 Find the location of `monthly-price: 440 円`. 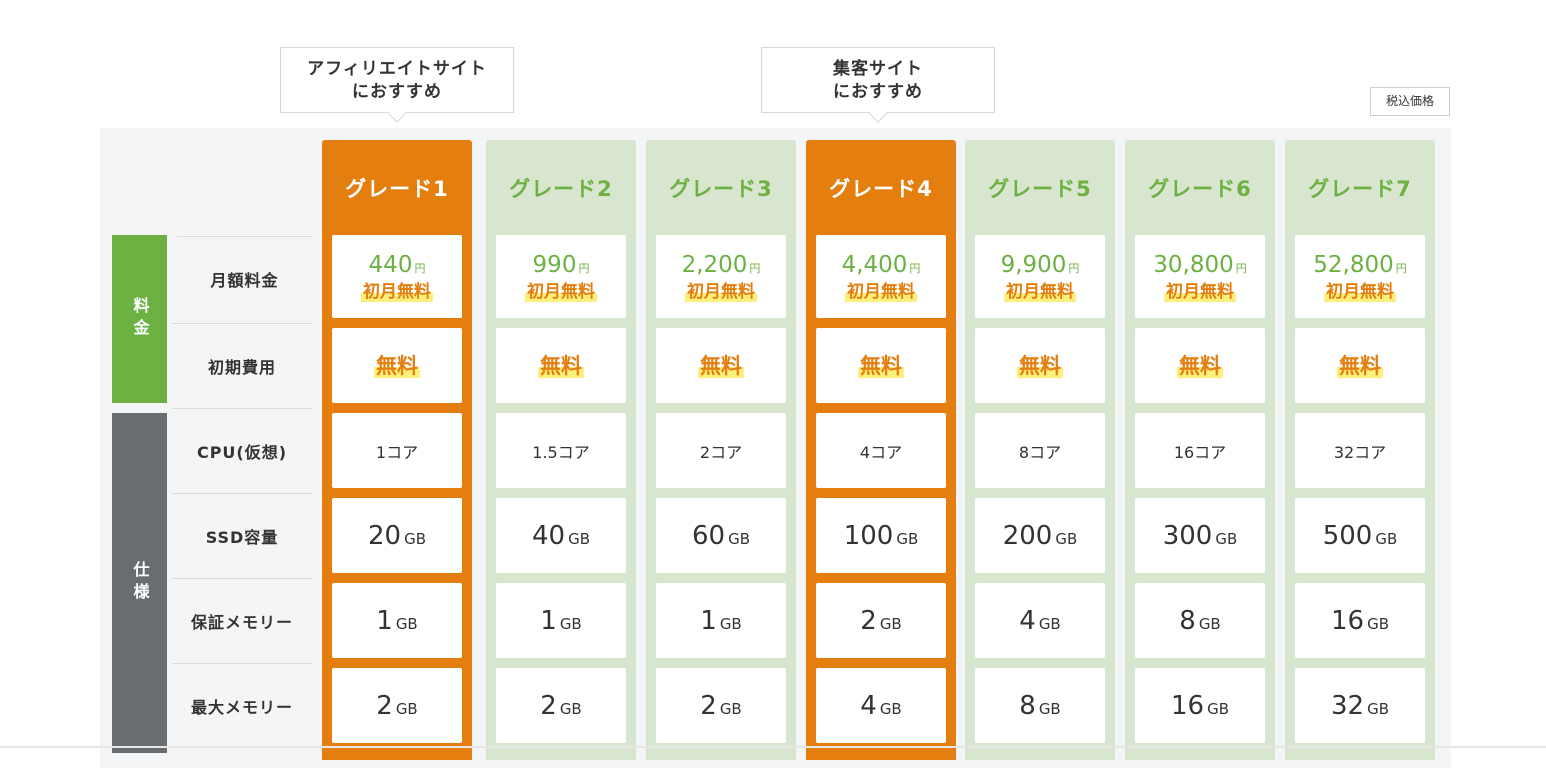

monthly-price: 440 円 is located at coordinates (397, 267).